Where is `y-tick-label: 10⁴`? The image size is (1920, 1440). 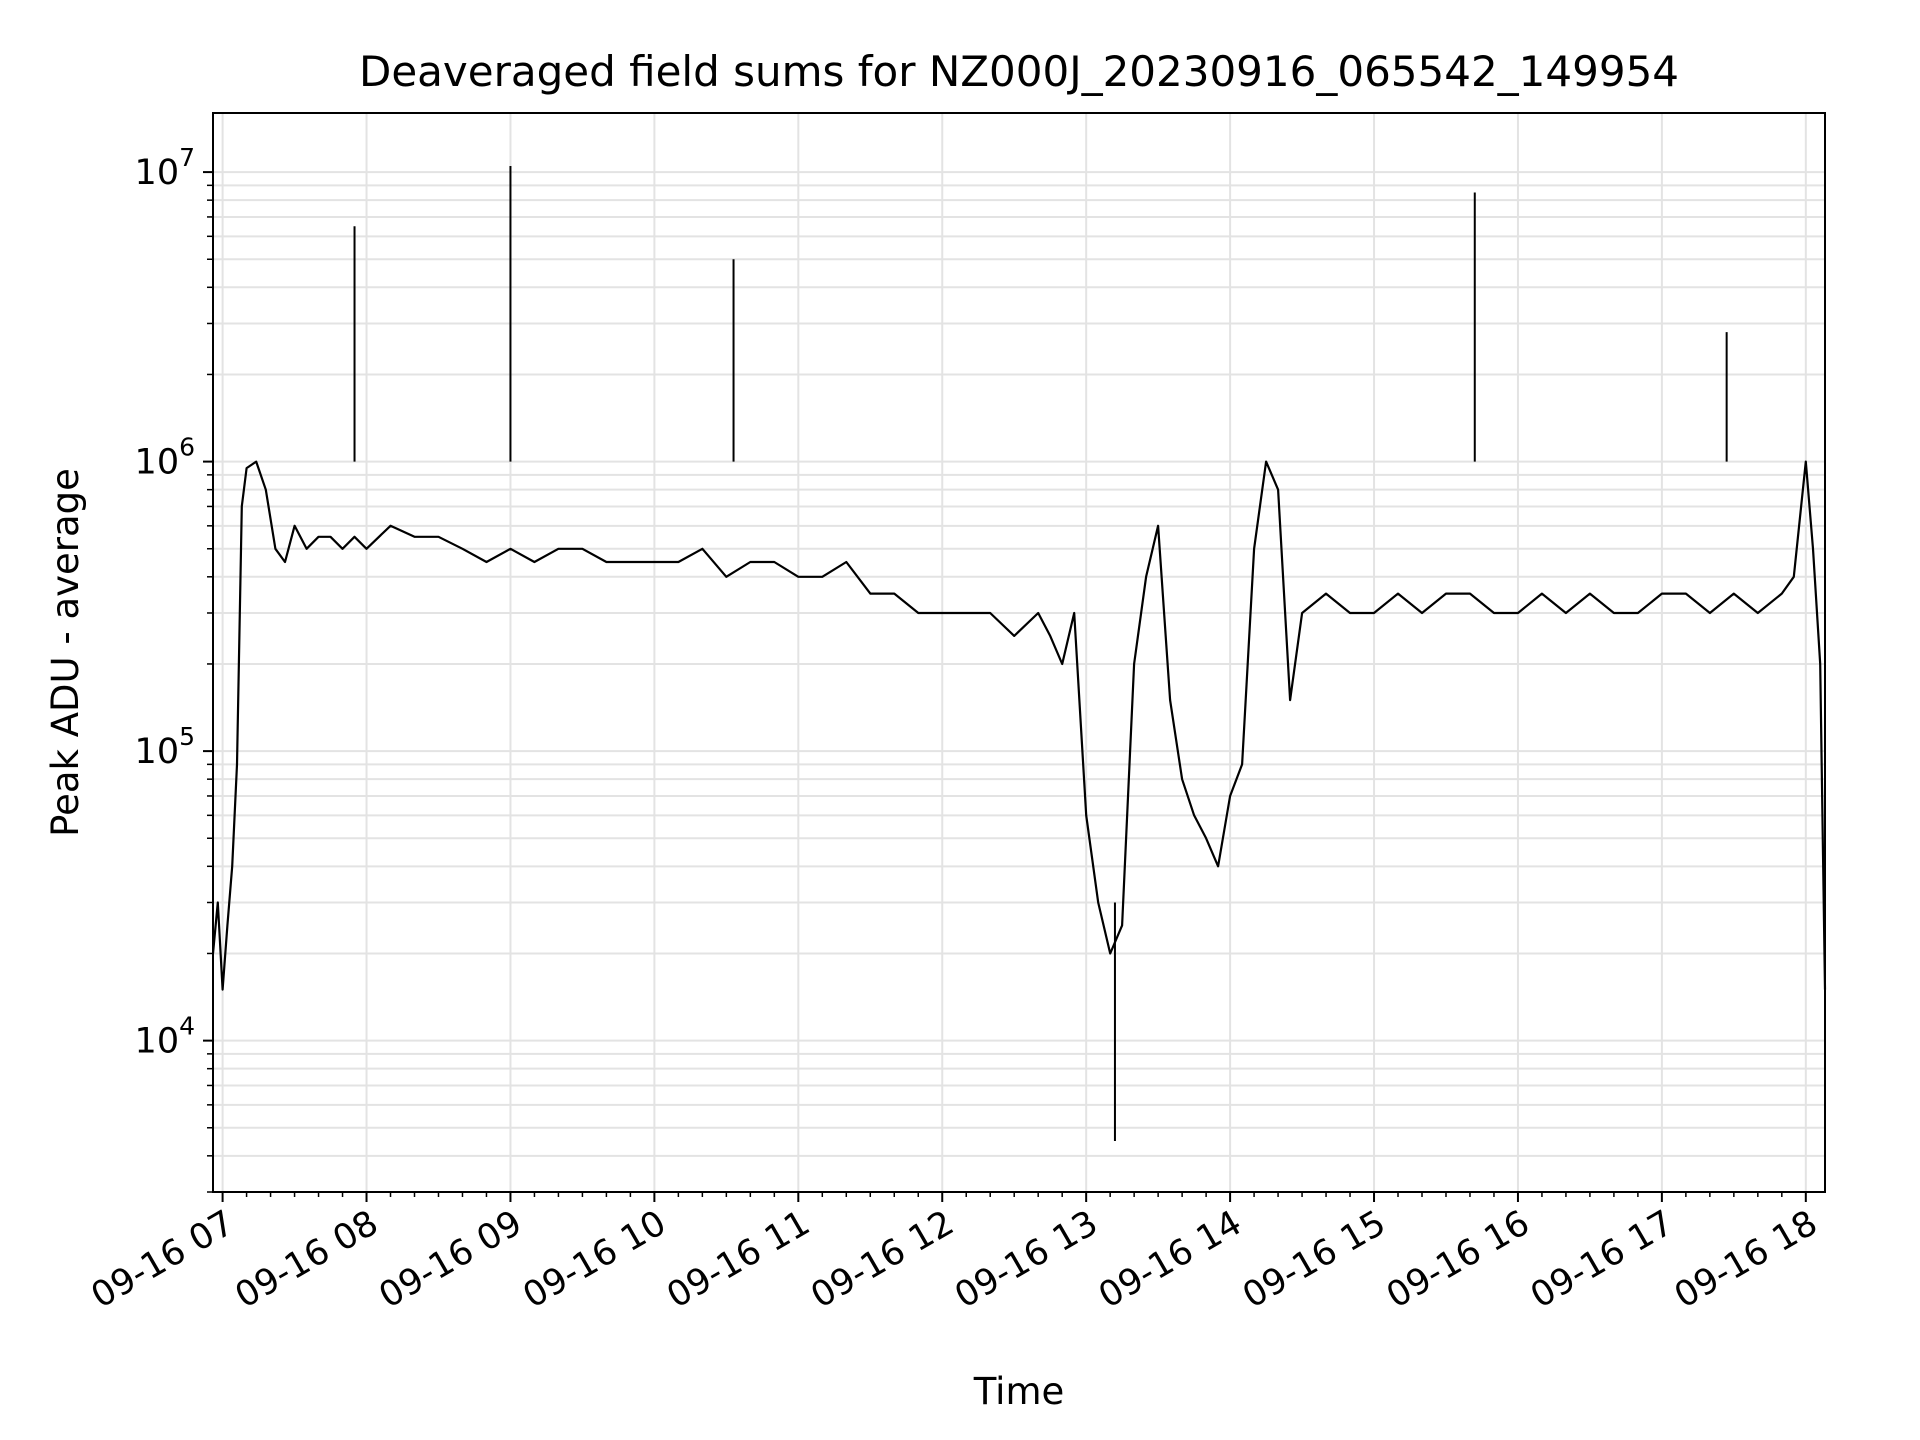
y-tick-label: 10⁴ is located at coordinates (165, 1037).